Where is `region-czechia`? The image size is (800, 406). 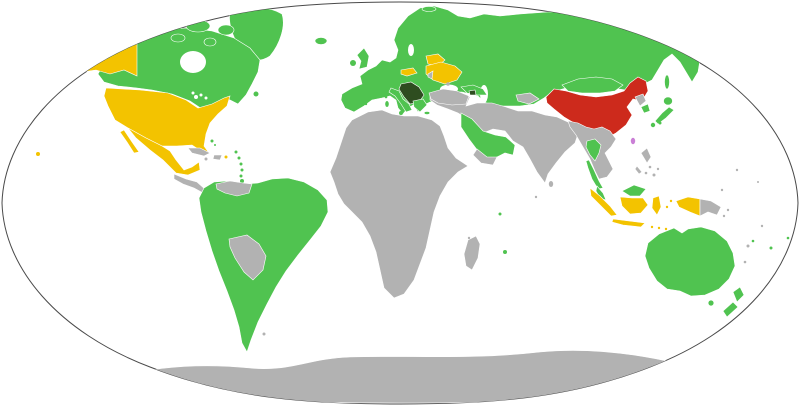
region-czechia is located at coordinates (409, 72).